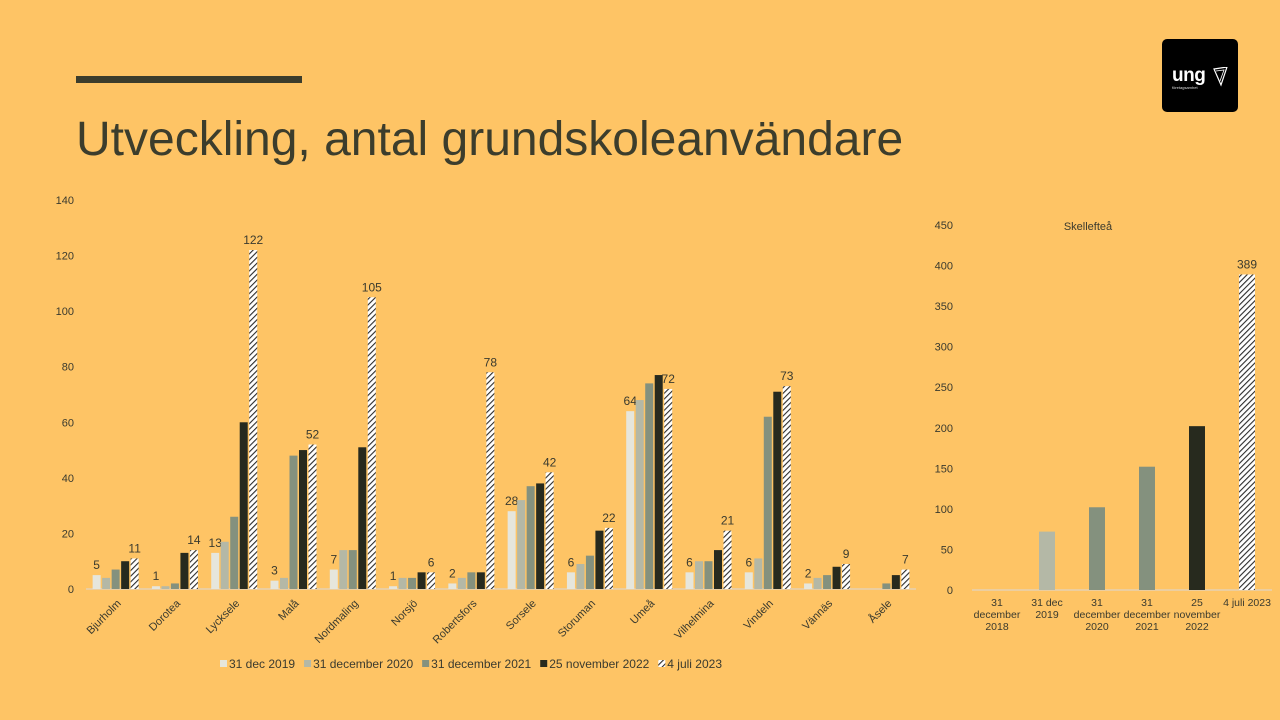  Describe the element at coordinates (997, 627) in the screenshot. I see `side-x-tick-label: 2018` at that location.